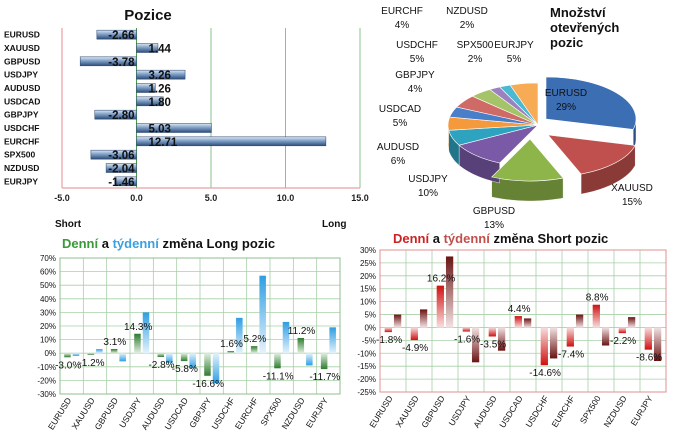  What do you see at coordinates (518, 322) in the screenshot?
I see `daily-bar-usdcad` at bounding box center [518, 322].